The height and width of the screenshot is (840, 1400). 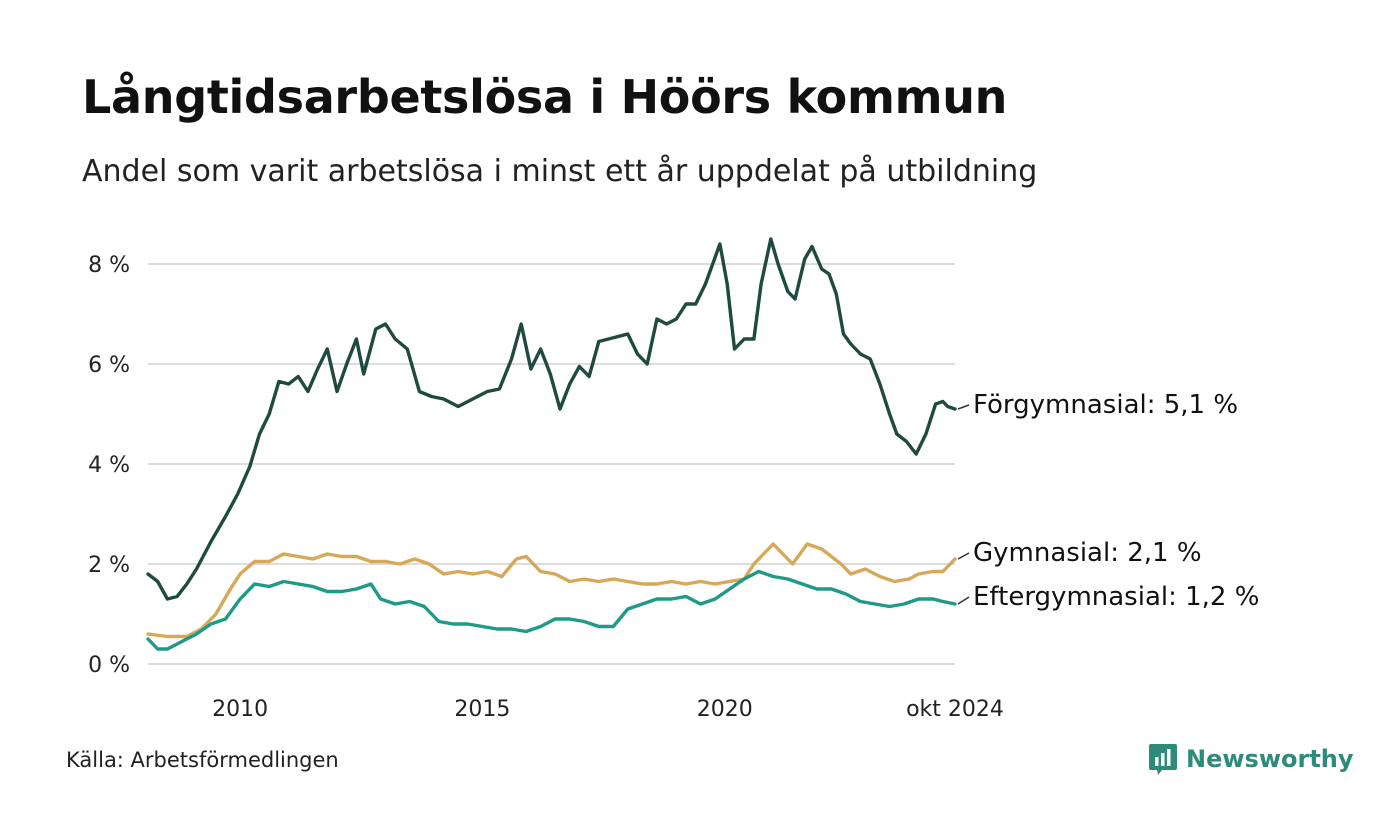 What do you see at coordinates (725, 709) in the screenshot?
I see `x-tick-label: 2020` at bounding box center [725, 709].